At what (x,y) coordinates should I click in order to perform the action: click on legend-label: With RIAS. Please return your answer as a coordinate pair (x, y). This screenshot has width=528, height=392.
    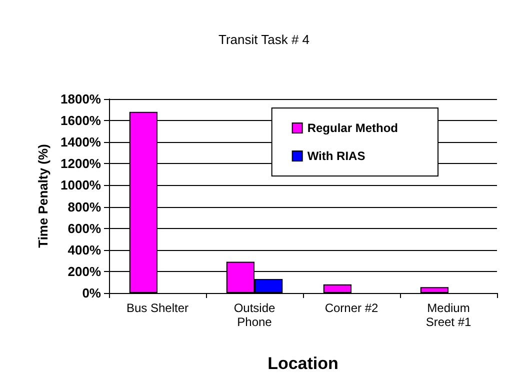
    Looking at the image, I should click on (336, 156).